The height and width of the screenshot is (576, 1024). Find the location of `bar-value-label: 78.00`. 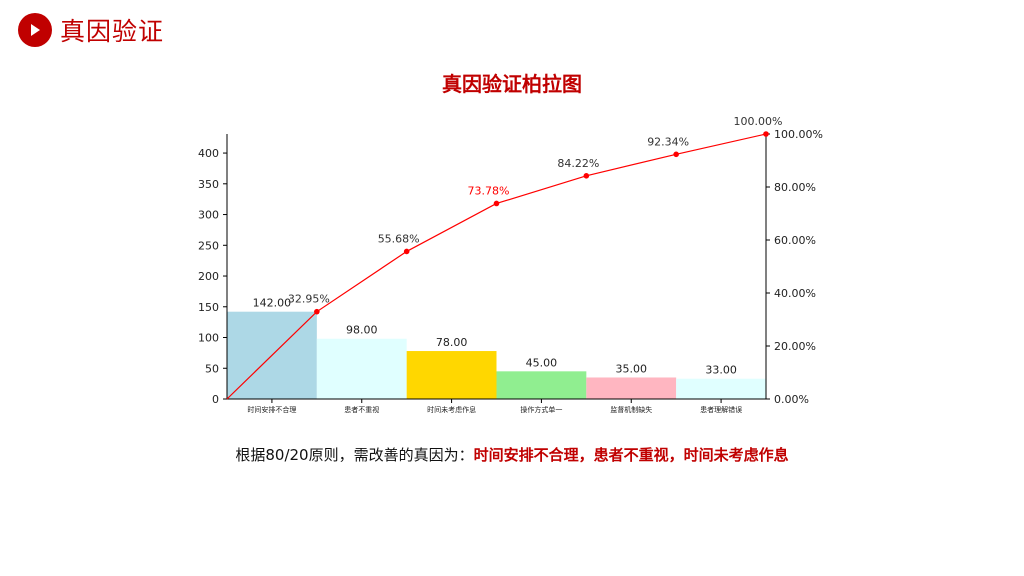

bar-value-label: 78.00 is located at coordinates (452, 342).